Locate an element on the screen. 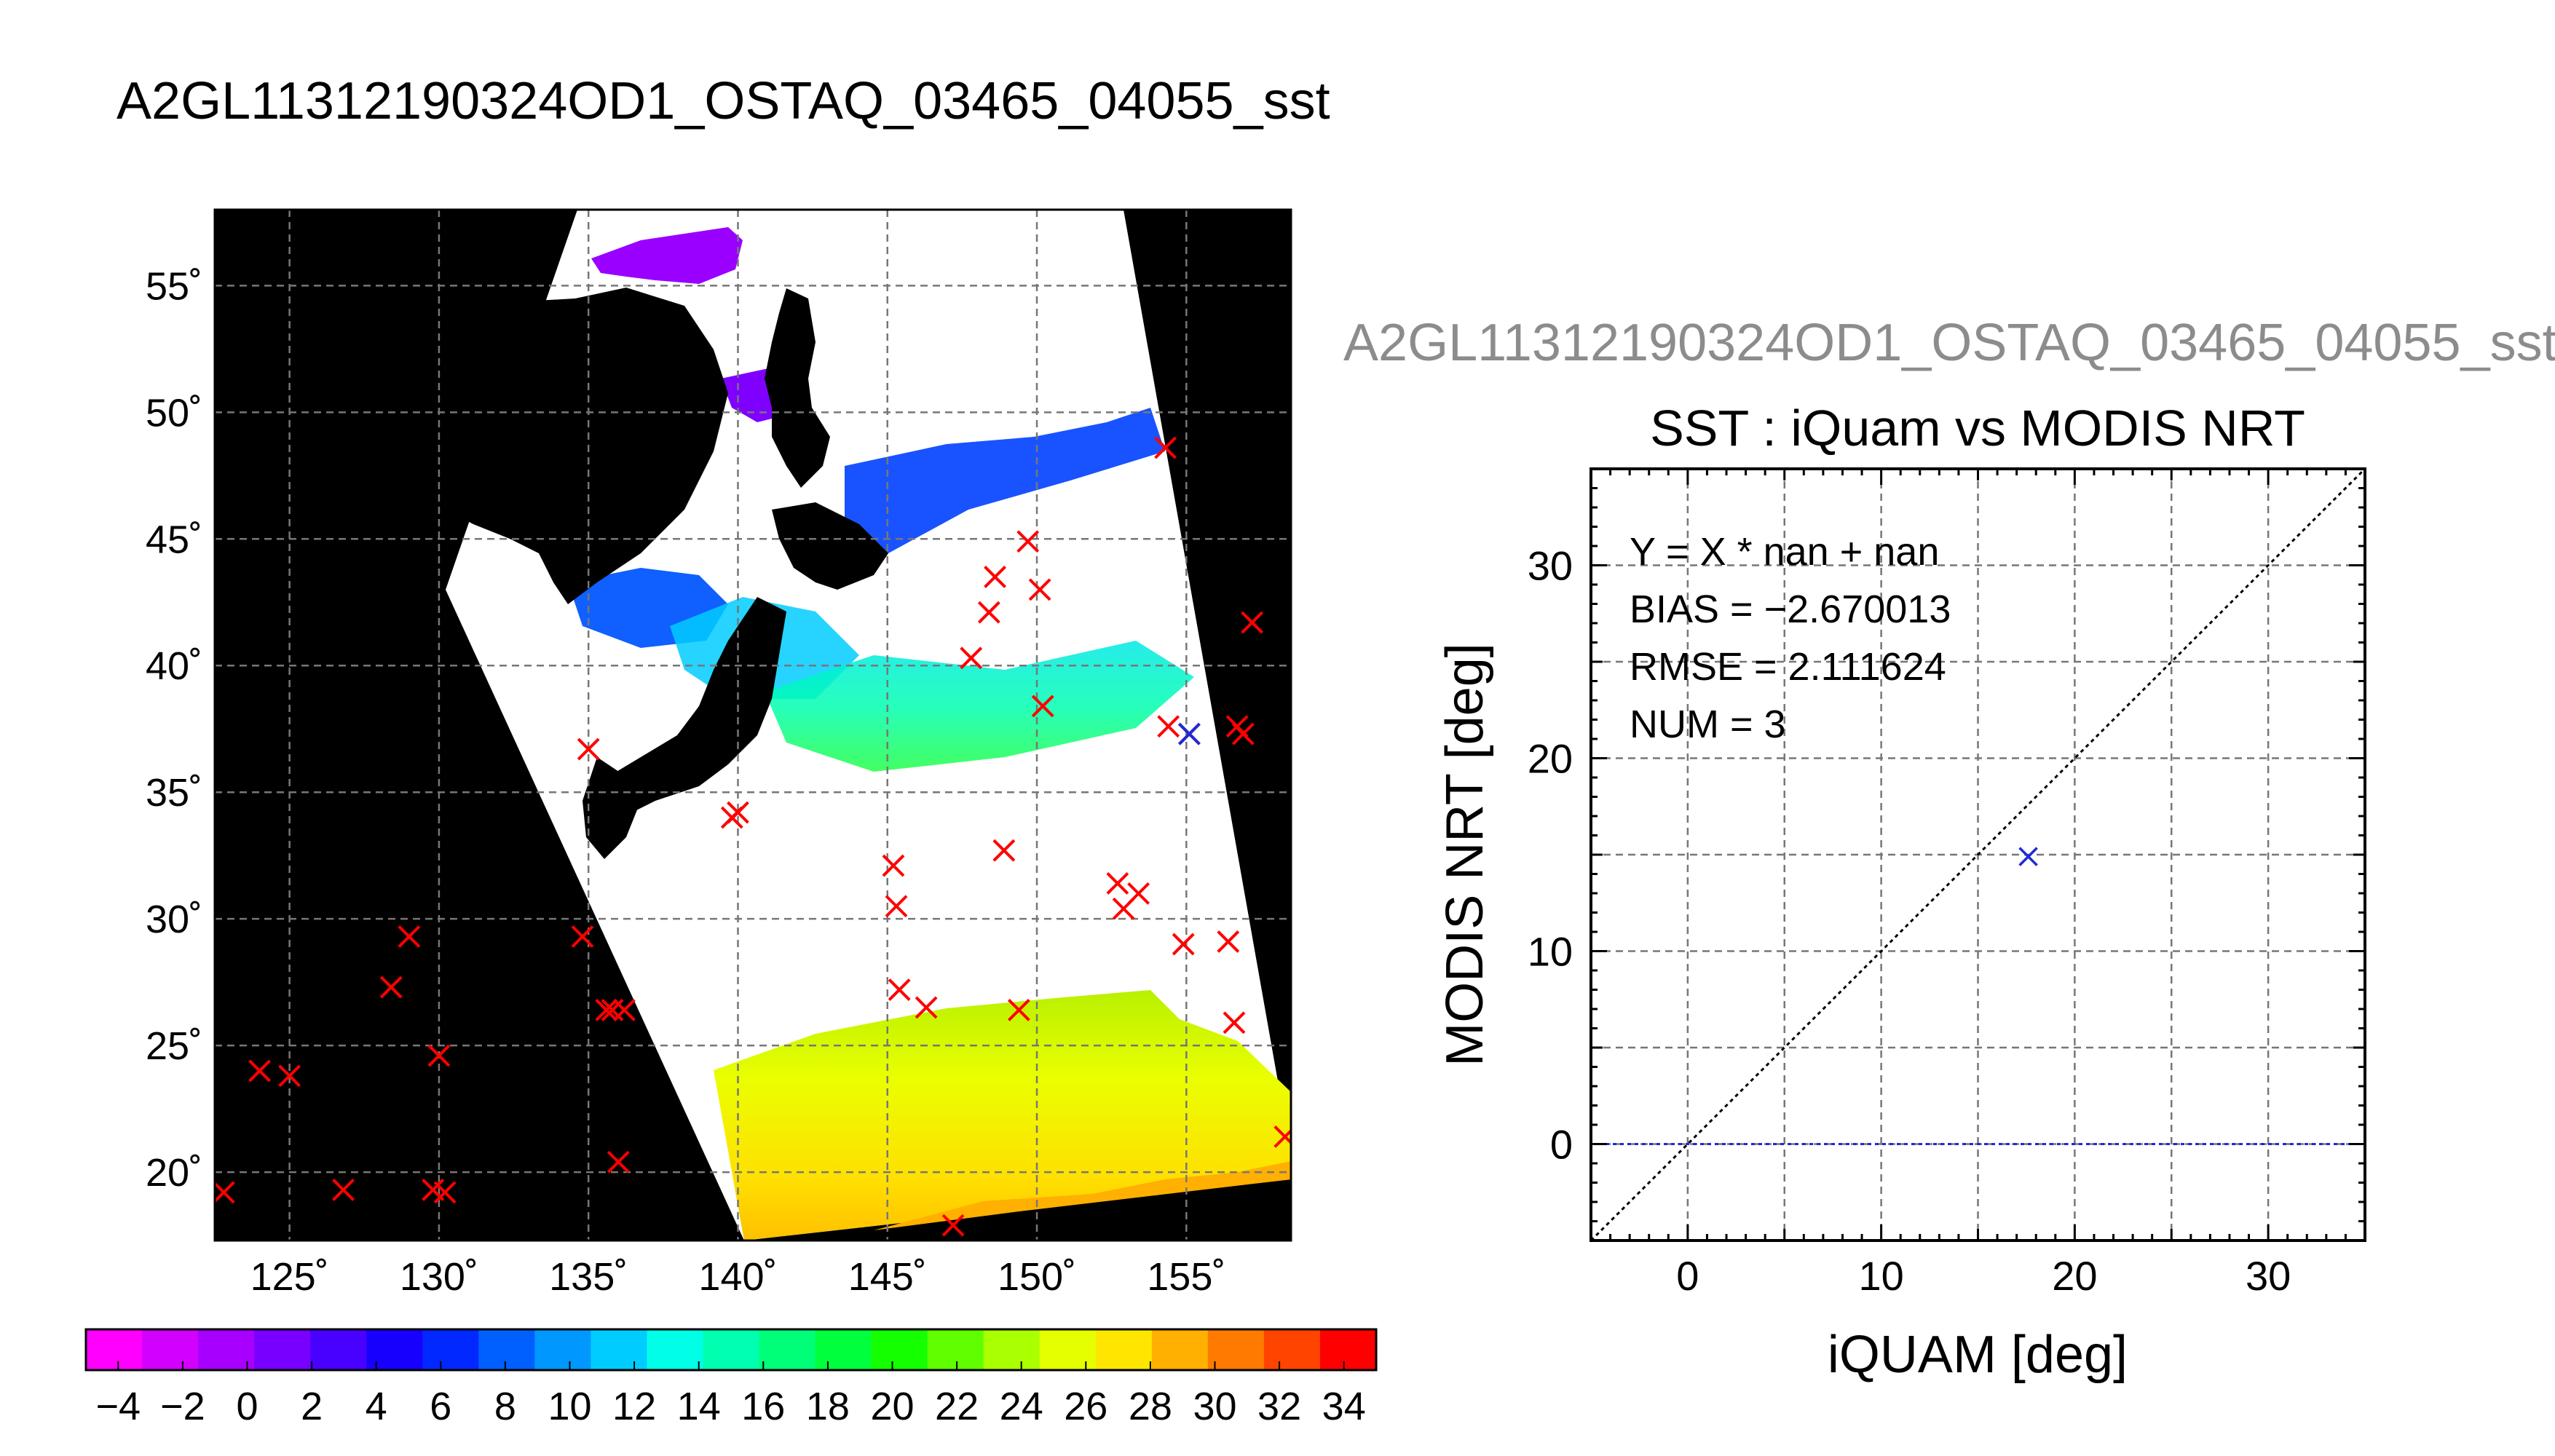 Image resolution: width=2555 pixels, height=1456 pixels. right-panel-title: A2GL11312190324OD1_OSTAQ_03465_04055_sst is located at coordinates (1949, 343).